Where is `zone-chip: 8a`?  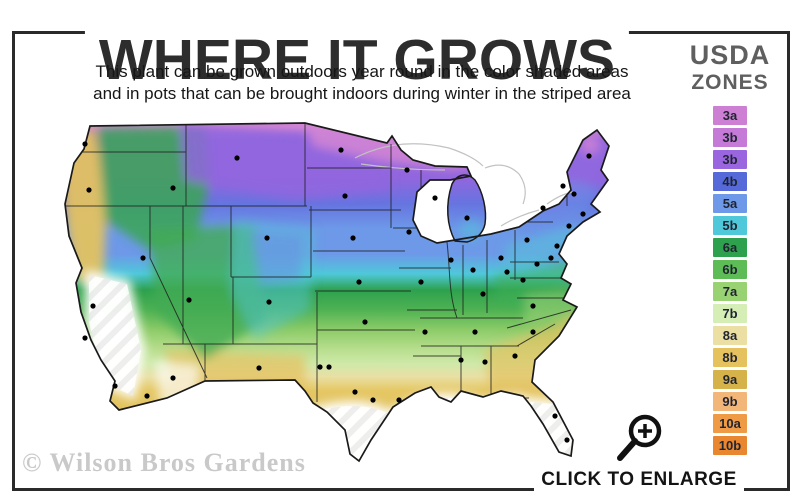 zone-chip: 8a is located at coordinates (730, 335).